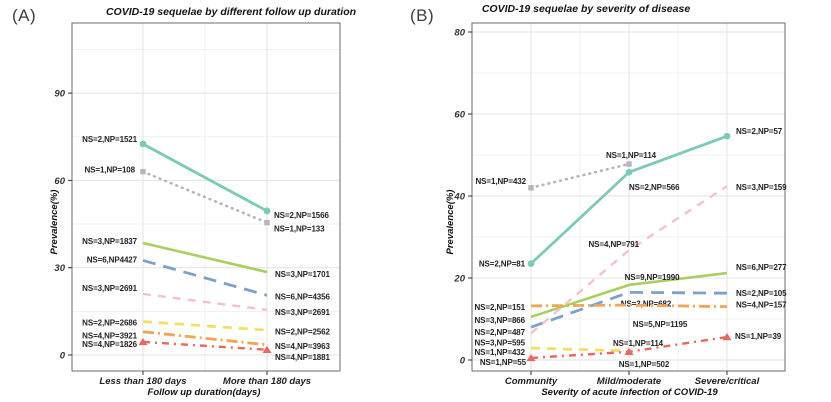 This screenshot has width=831, height=402. What do you see at coordinates (586, 9) in the screenshot?
I see `chart-title: COVID-19 sequelae by severity of disease` at bounding box center [586, 9].